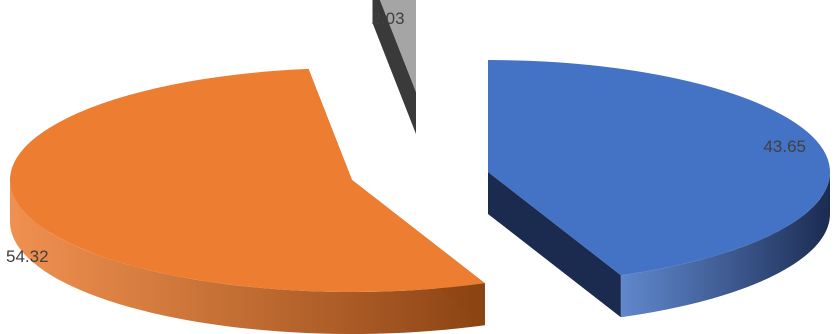 The image size is (837, 334). I want to click on data-label-gray-slice: 2.03, so click(387, 18).